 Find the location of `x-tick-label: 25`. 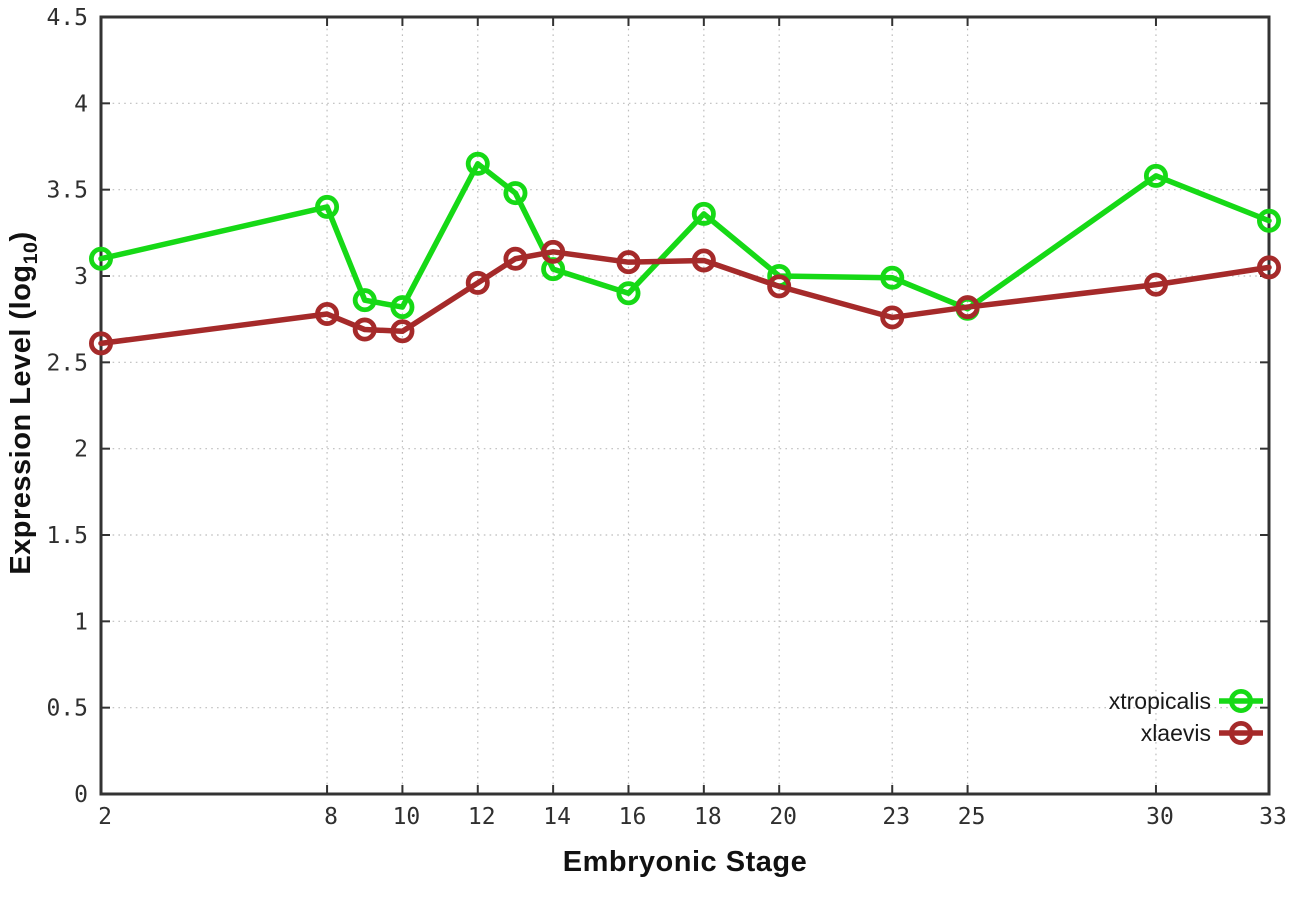

x-tick-label: 25 is located at coordinates (972, 817).